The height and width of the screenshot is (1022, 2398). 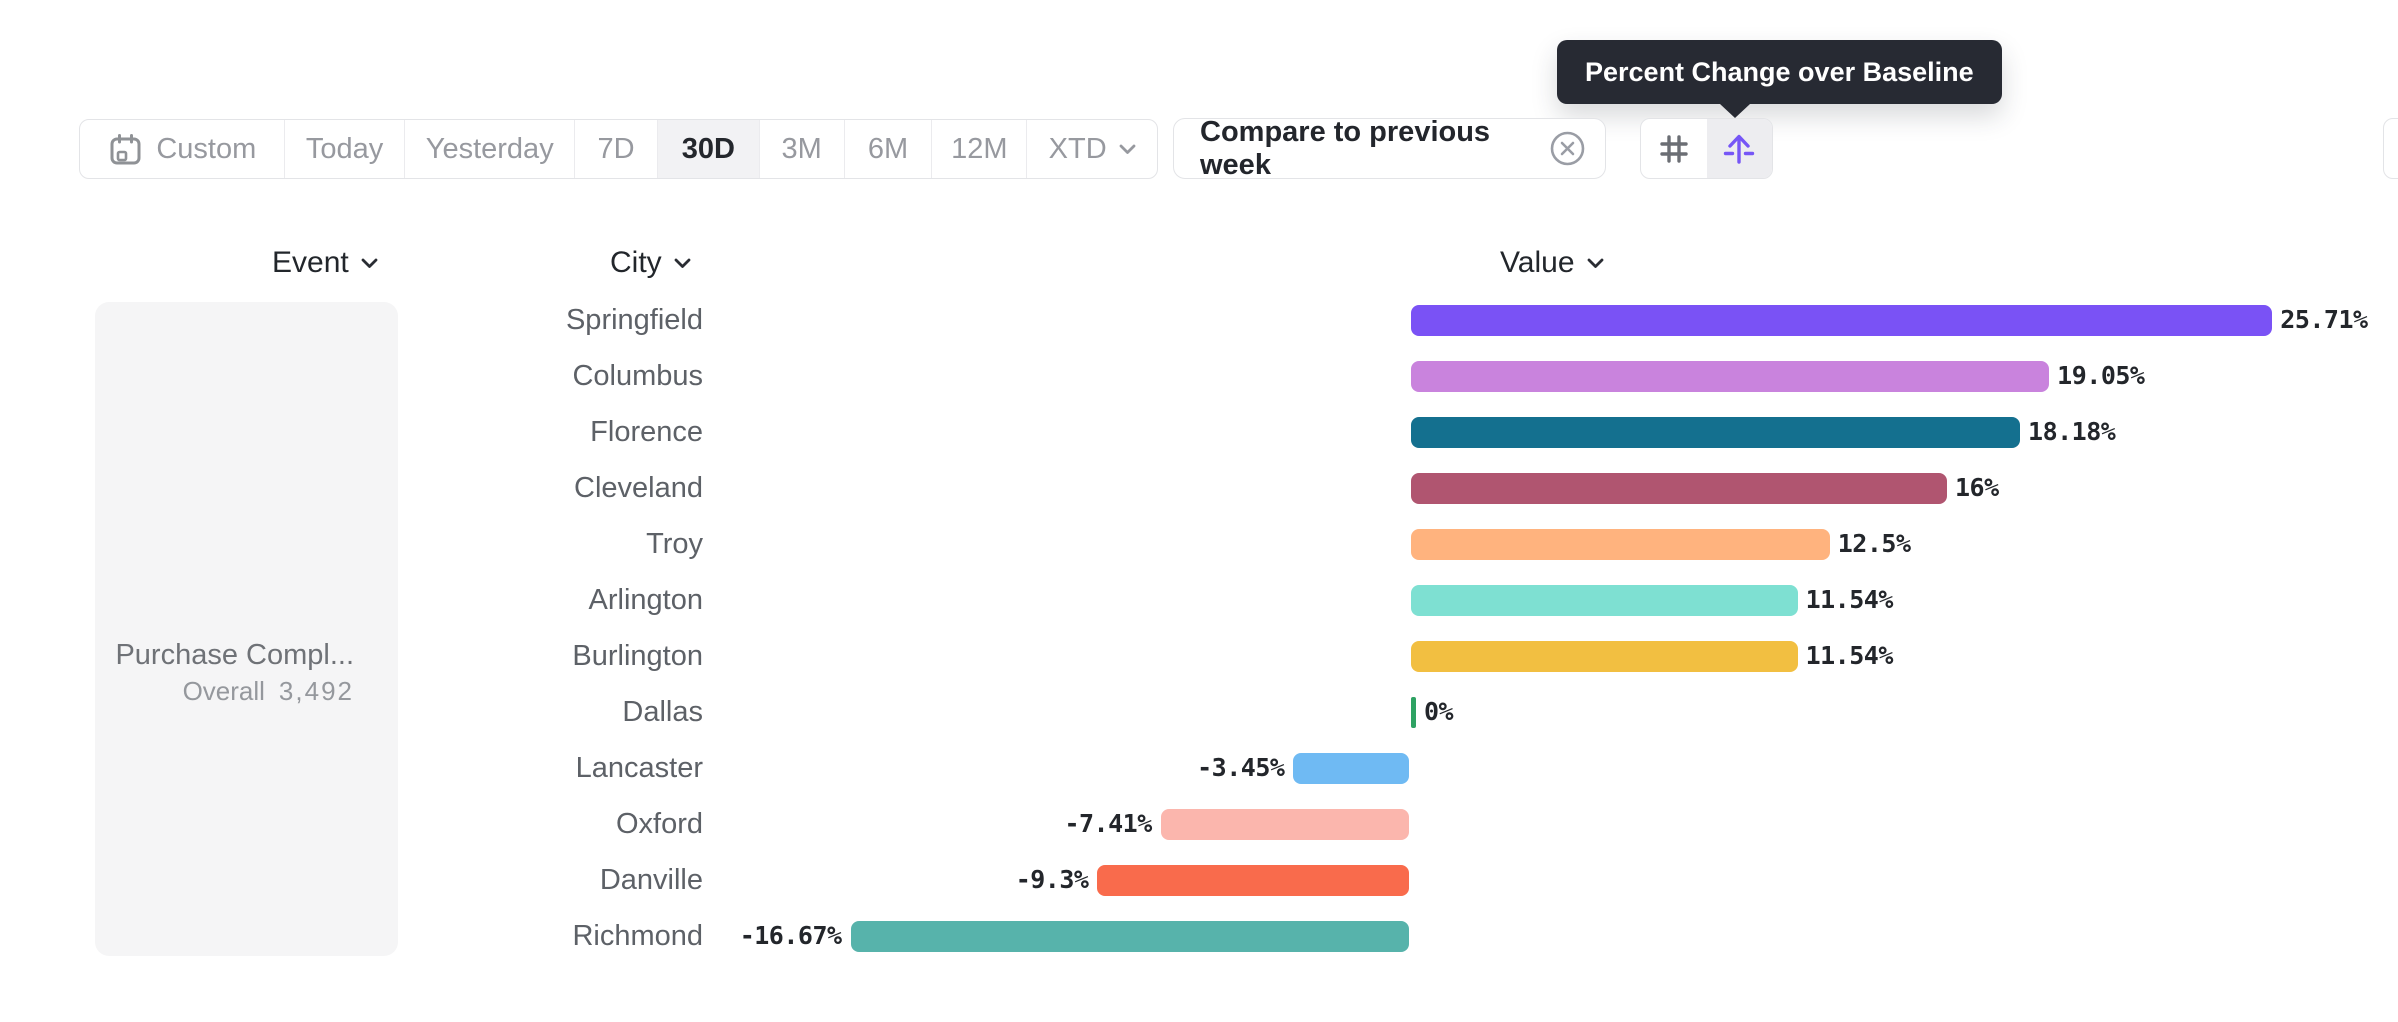 I want to click on city-label-arlington: Arlington, so click(x=645, y=600).